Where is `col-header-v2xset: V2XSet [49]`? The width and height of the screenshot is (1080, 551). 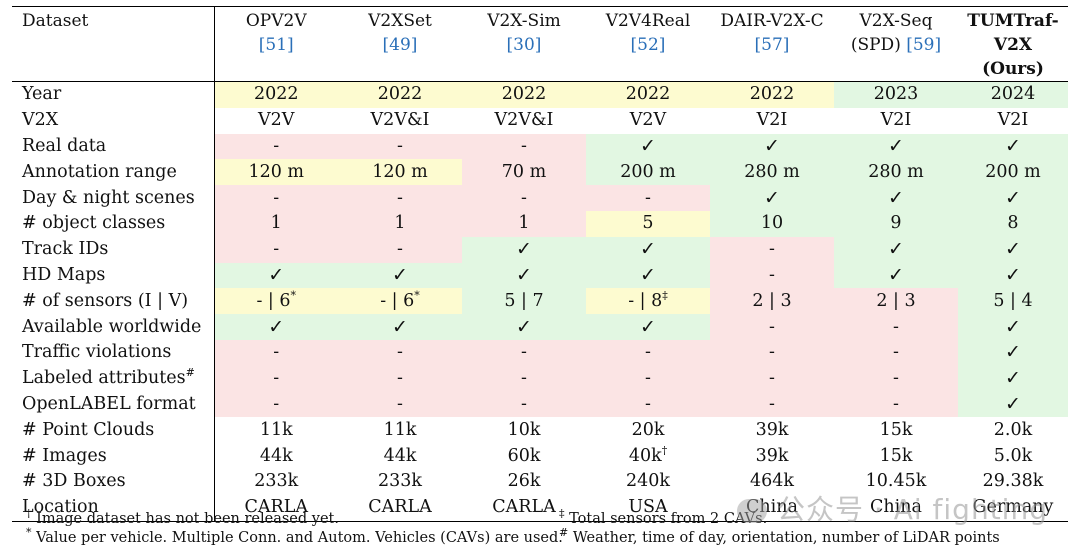 col-header-v2xset: V2XSet [49] is located at coordinates (400, 44).